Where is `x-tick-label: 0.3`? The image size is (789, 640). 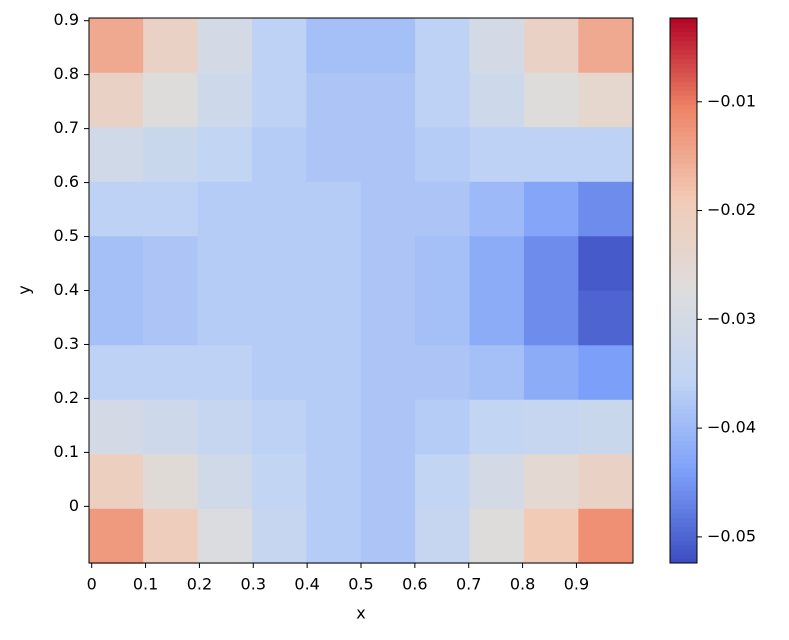 x-tick-label: 0.3 is located at coordinates (253, 584).